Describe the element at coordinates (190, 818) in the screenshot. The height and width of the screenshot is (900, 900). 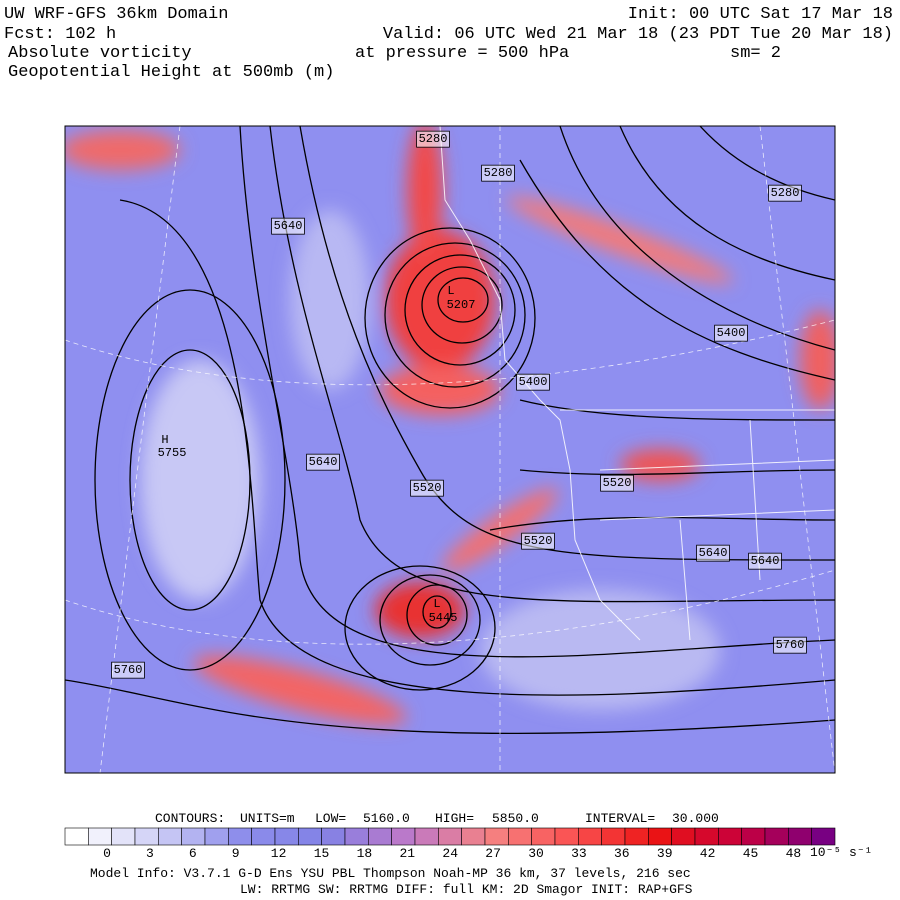
I see `contour-info: CONTOURS:` at that location.